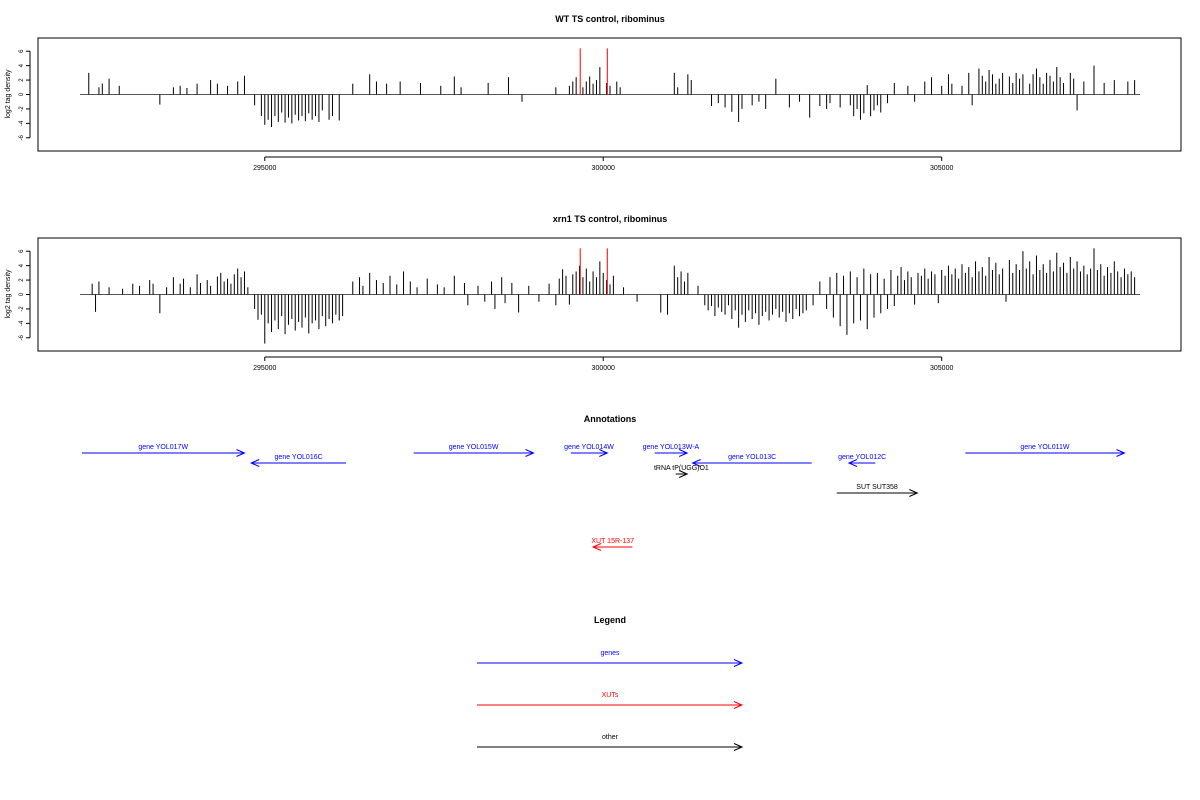 The image size is (1200, 800). Describe the element at coordinates (862, 457) in the screenshot. I see `annotation-label: gene YOL012C` at that location.